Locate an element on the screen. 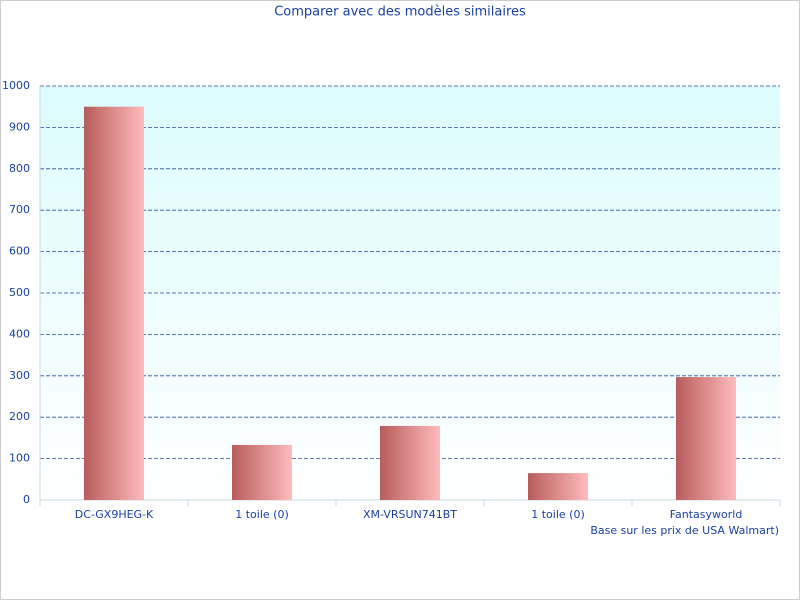  x-tick-label: XM-VRSUN741BT is located at coordinates (410, 514).